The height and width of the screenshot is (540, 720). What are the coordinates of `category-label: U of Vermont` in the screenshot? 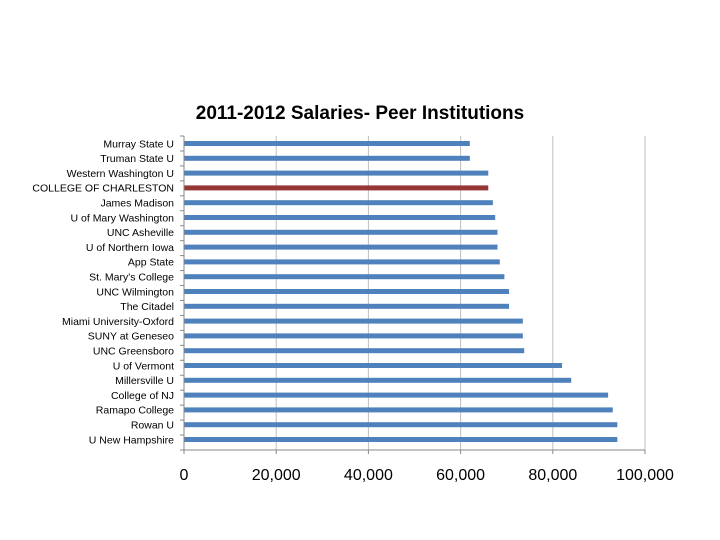 It's located at (143, 366).